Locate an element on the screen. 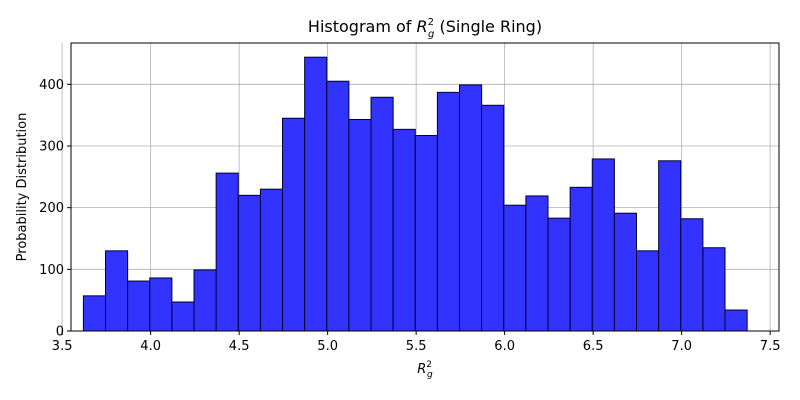  x-tick-label: 7.5 is located at coordinates (770, 346).